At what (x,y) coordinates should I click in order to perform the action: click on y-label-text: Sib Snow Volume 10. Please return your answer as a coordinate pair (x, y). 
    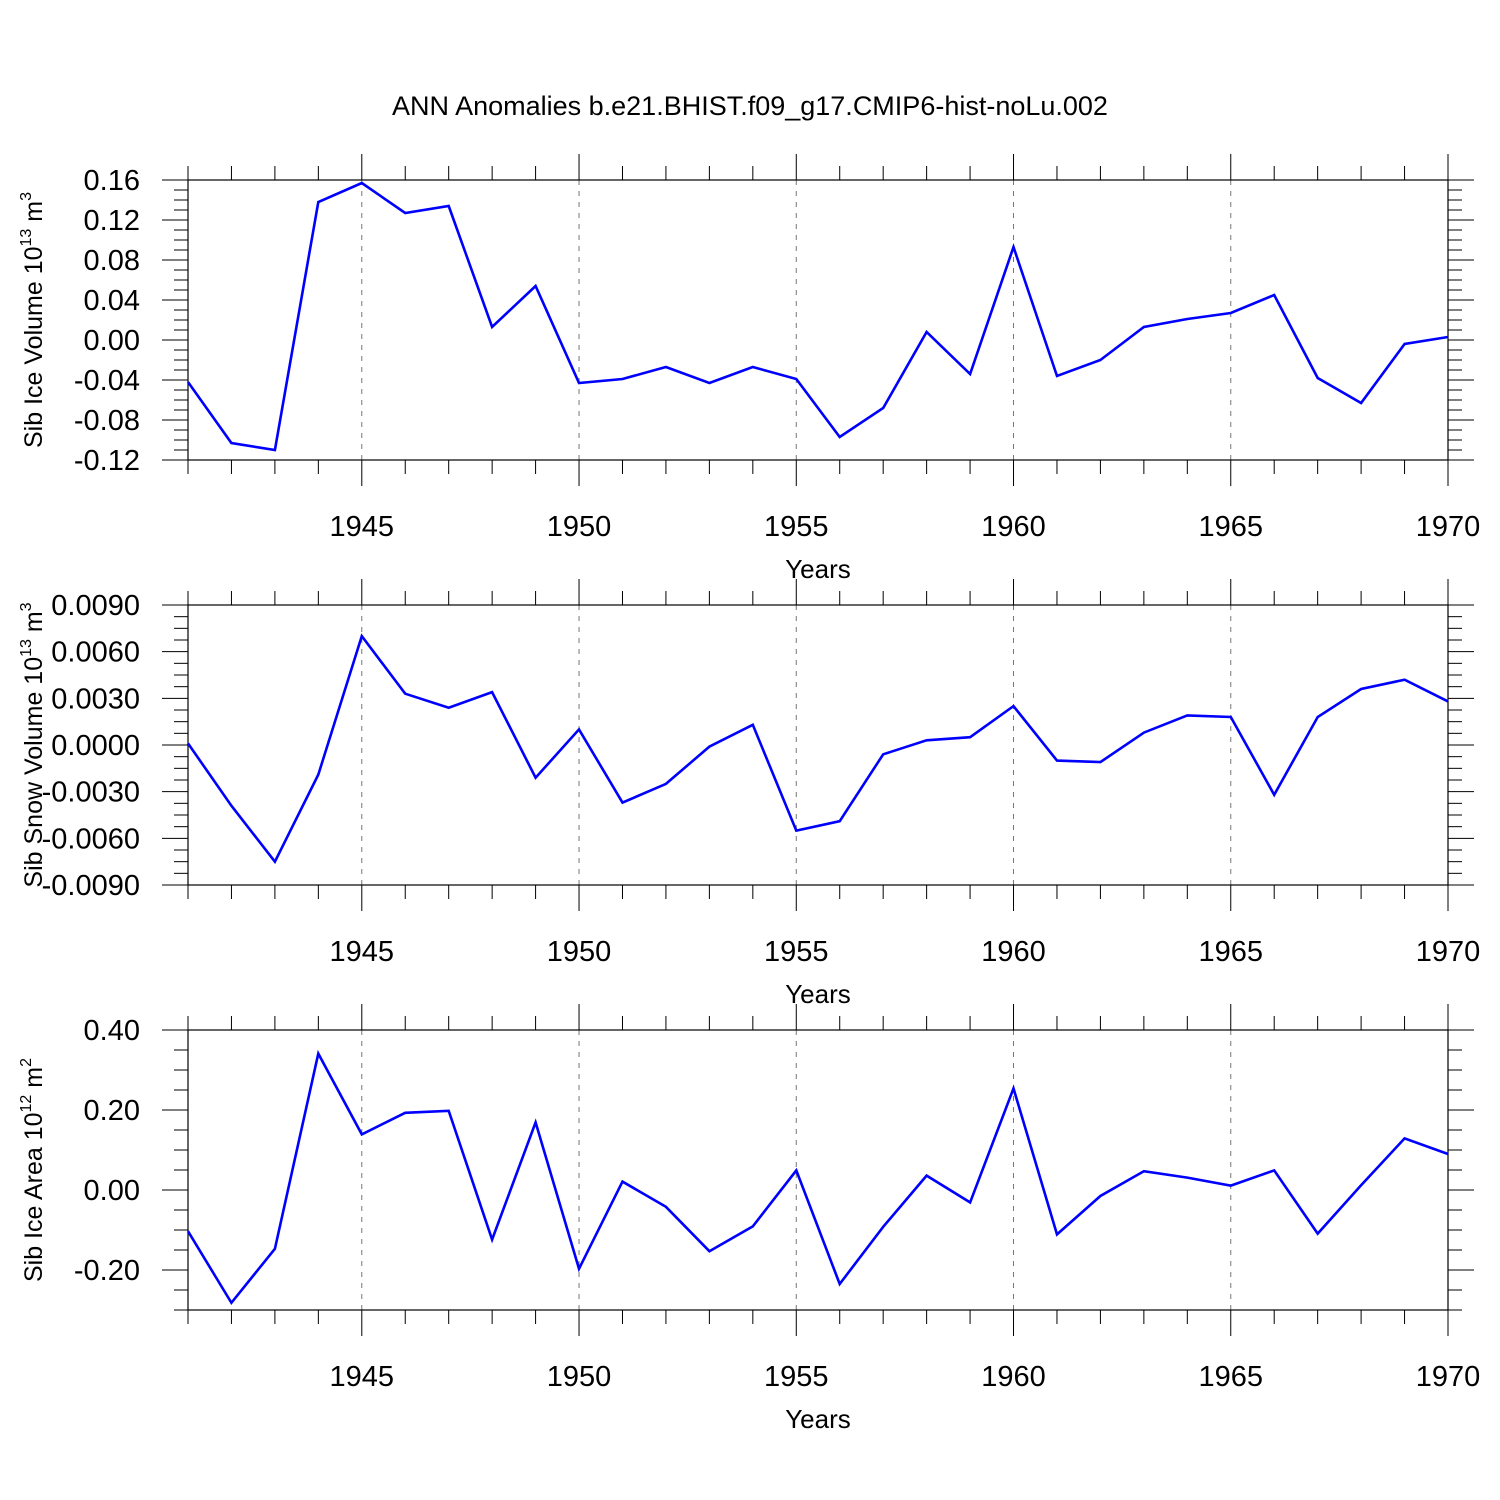
    Looking at the image, I should click on (34, 772).